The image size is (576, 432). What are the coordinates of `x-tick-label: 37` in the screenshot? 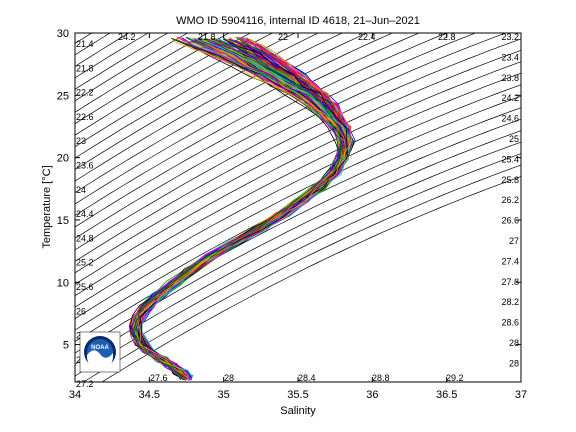 It's located at (521, 395).